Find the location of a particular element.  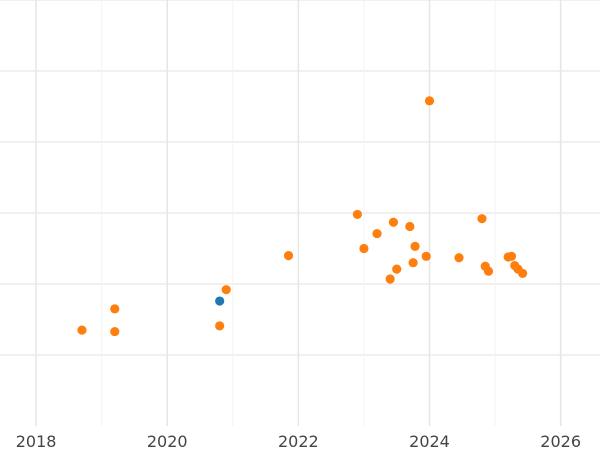

x-tick-label: 2024 is located at coordinates (429, 441).